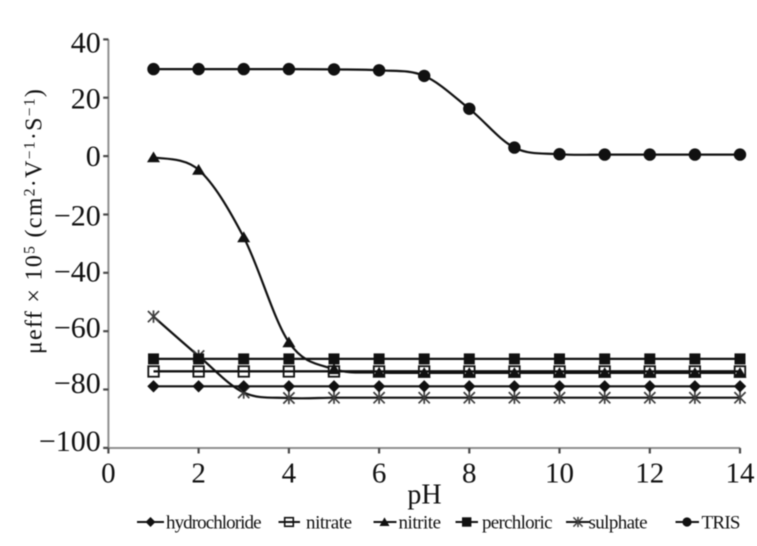 This screenshot has height=546, width=757. Describe the element at coordinates (77, 328) in the screenshot. I see `svg-text: −60` at that location.